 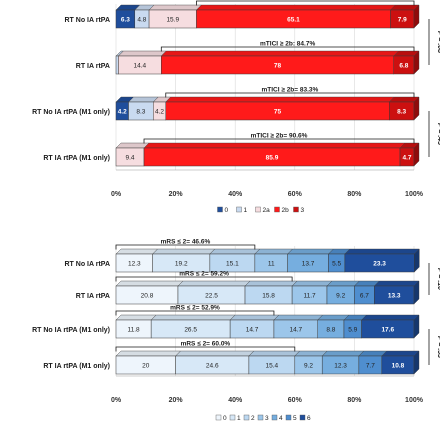 I want to click on bar-value-label: 23.3, so click(x=379, y=264).